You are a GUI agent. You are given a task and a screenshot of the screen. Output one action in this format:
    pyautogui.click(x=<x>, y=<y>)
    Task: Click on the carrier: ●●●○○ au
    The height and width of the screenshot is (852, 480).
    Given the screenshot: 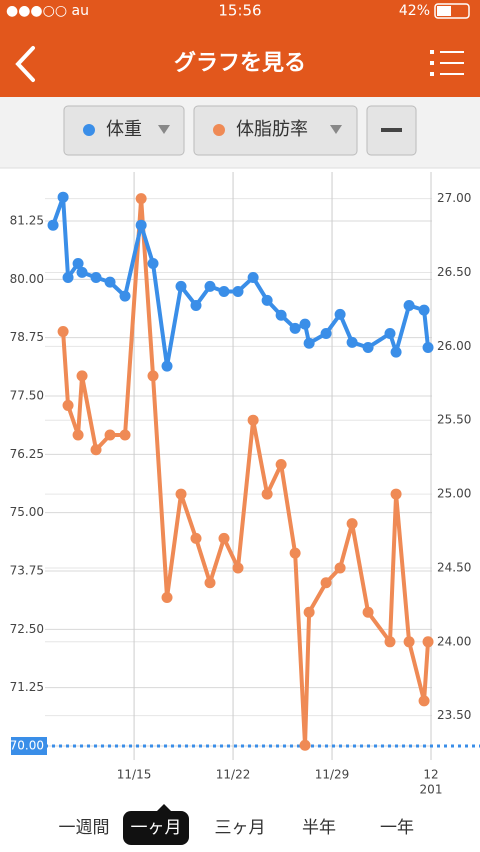 What is the action you would take?
    pyautogui.click(x=47, y=11)
    